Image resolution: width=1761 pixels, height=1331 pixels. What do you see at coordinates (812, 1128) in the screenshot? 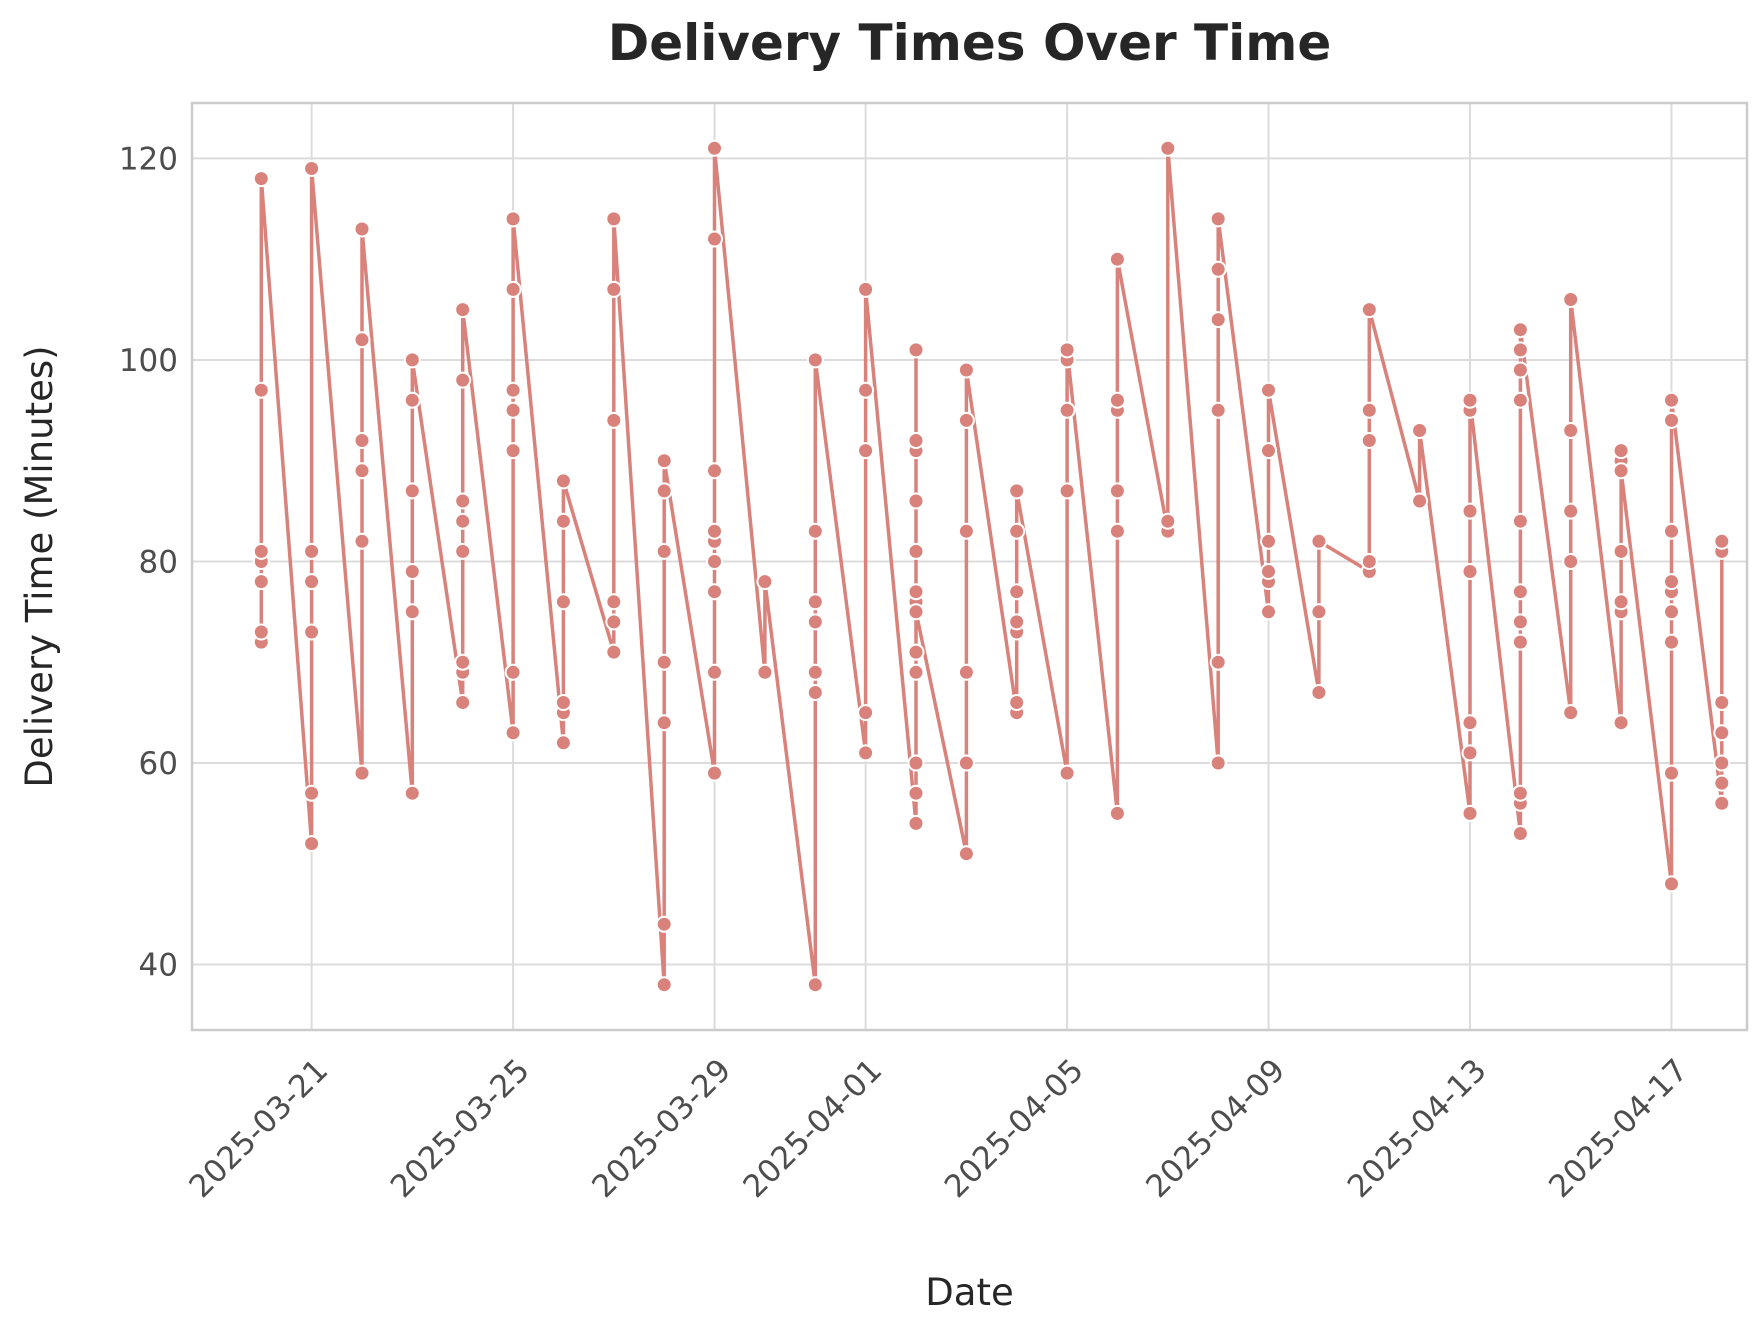
I see `x-tick-label: 2025-04-01` at bounding box center [812, 1128].